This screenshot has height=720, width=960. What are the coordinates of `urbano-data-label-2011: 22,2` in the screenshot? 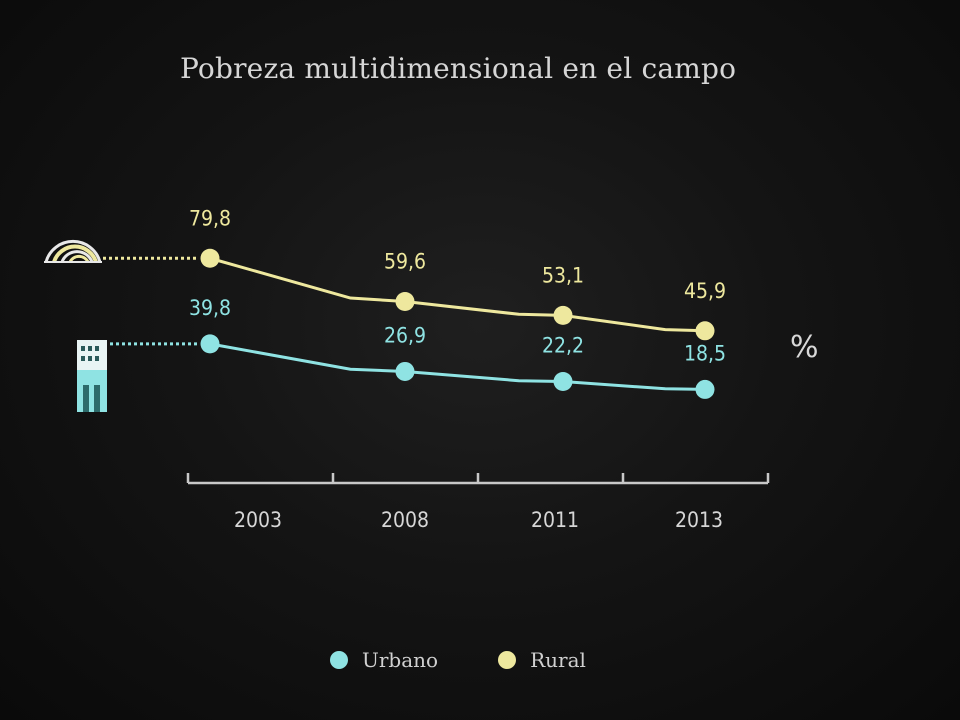 It's located at (563, 346).